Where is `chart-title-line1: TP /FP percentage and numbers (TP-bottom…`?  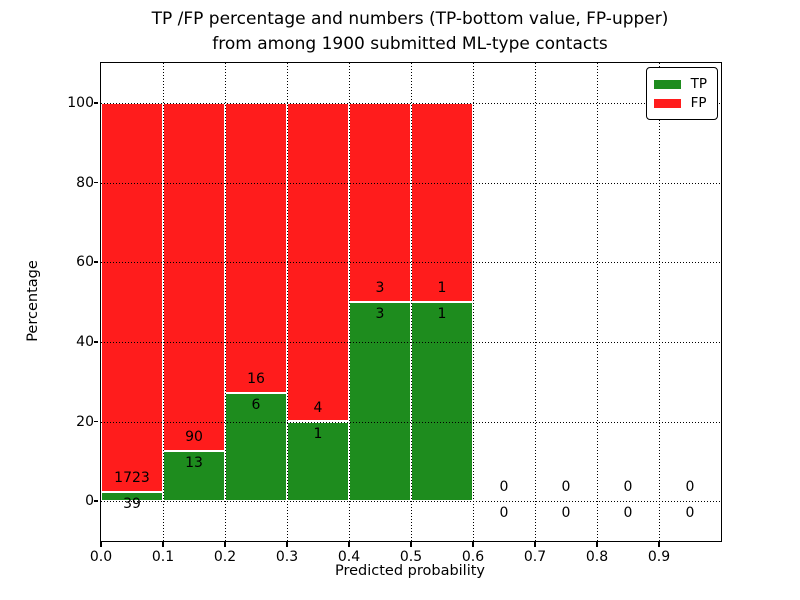
chart-title-line1: TP /FP percentage and numbers (TP-bottom… is located at coordinates (410, 19).